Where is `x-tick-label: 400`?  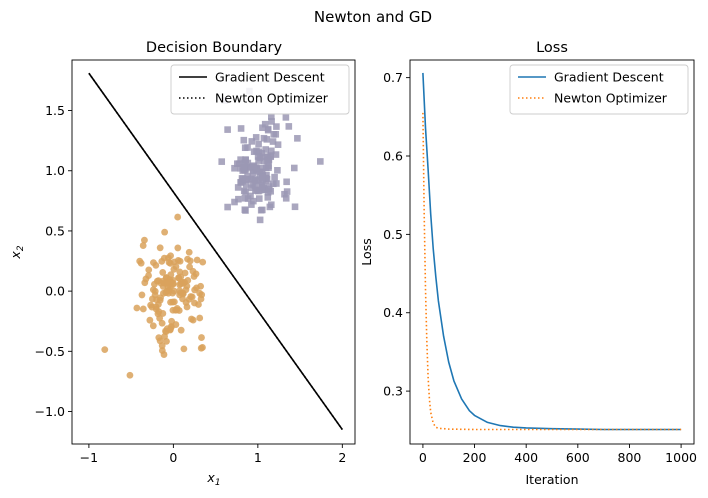
x-tick-label: 400 is located at coordinates (526, 457).